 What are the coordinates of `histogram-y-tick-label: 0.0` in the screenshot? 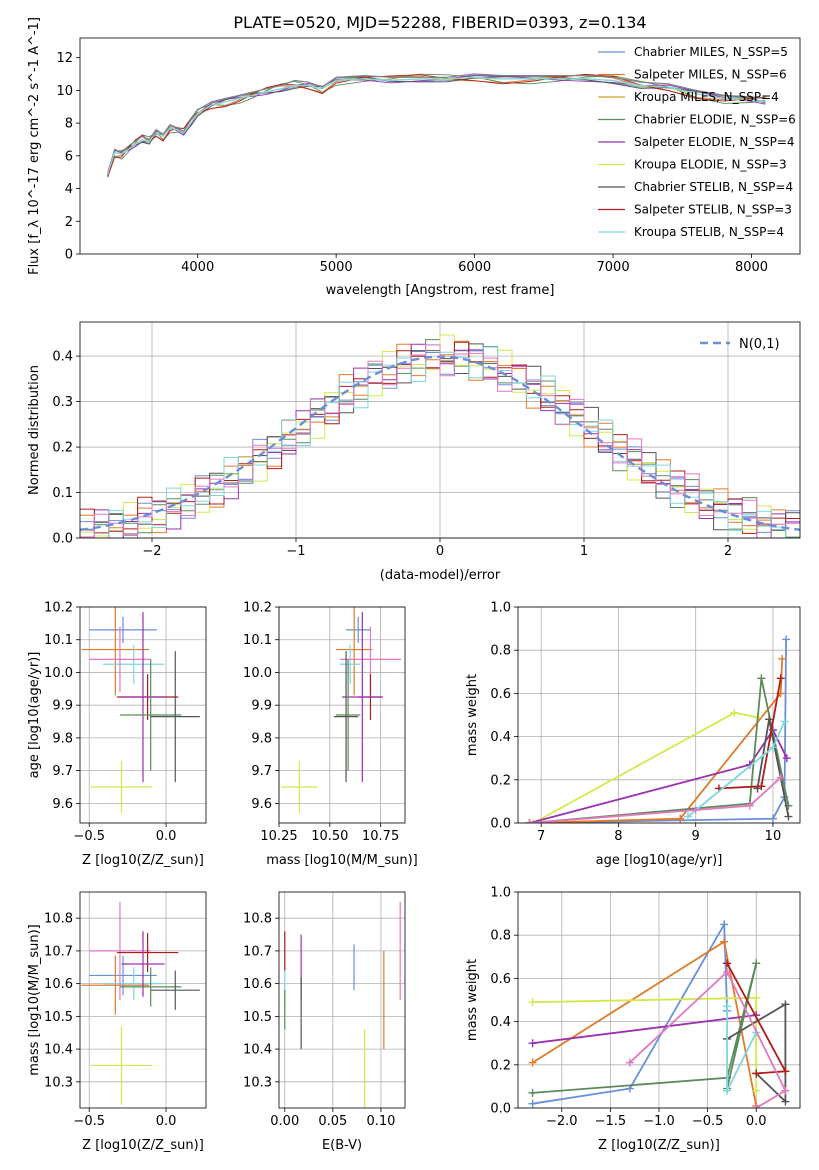 It's located at (62, 539).